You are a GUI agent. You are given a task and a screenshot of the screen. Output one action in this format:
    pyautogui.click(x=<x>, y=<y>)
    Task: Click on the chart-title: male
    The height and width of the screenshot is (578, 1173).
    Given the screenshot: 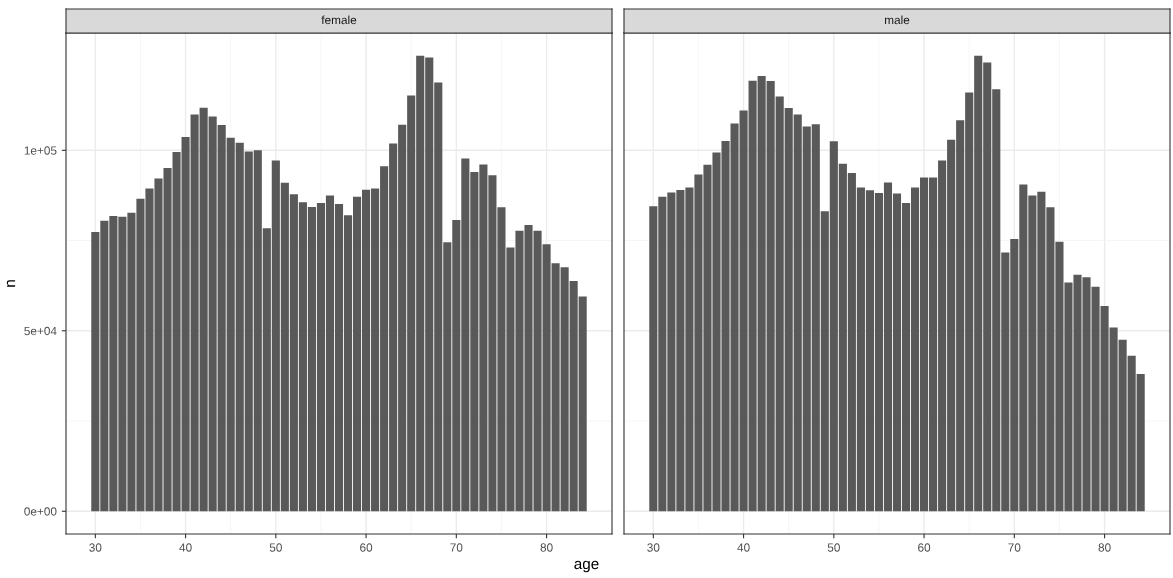 What is the action you would take?
    pyautogui.click(x=897, y=20)
    